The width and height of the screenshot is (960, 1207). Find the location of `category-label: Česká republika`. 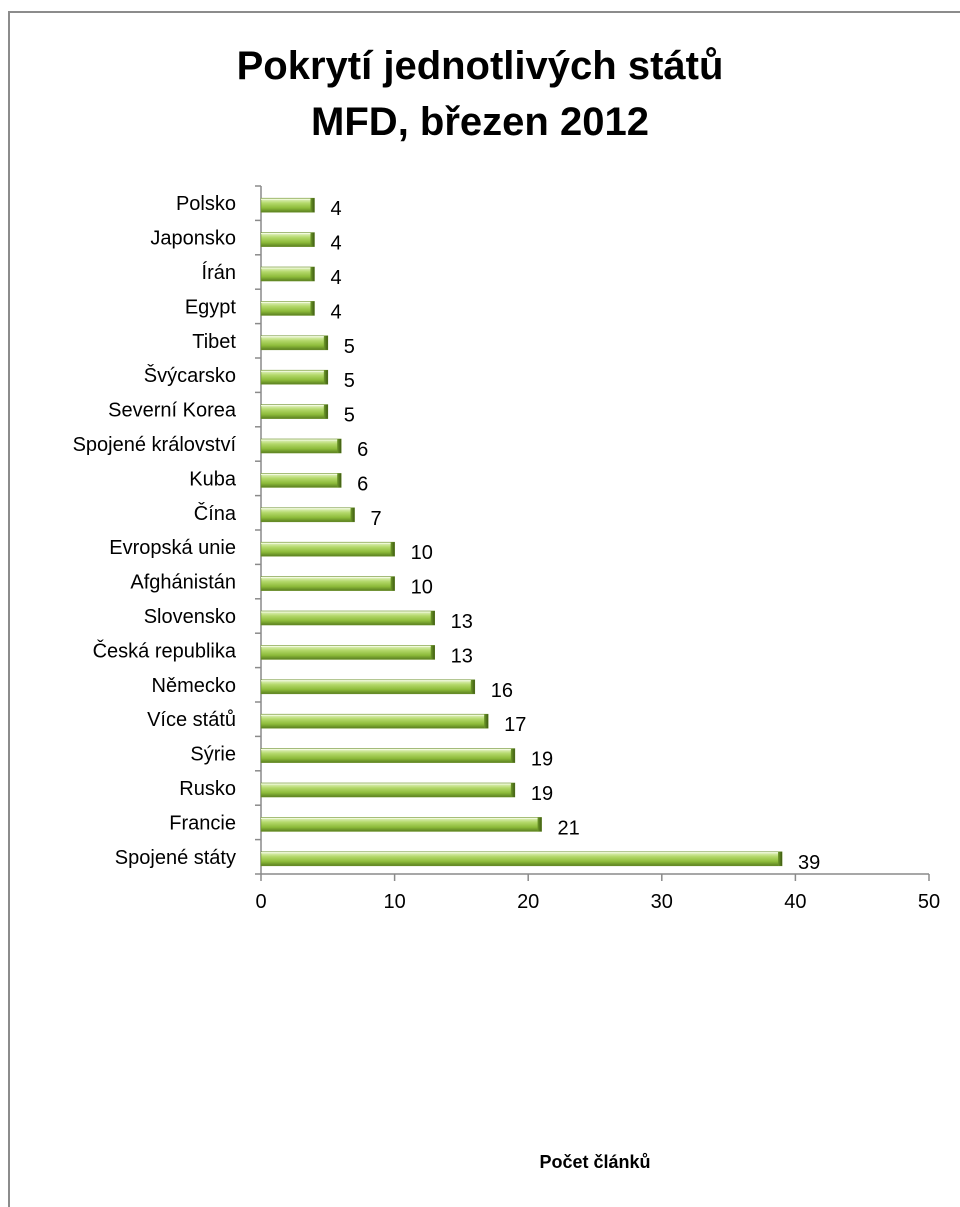

category-label: Česká republika is located at coordinates (165, 650).